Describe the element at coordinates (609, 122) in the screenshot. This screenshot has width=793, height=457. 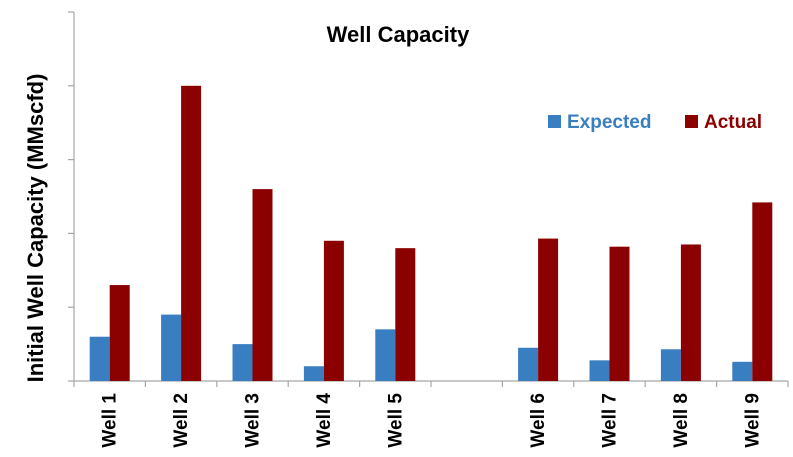
I see `legend-label-expected: Expected` at that location.